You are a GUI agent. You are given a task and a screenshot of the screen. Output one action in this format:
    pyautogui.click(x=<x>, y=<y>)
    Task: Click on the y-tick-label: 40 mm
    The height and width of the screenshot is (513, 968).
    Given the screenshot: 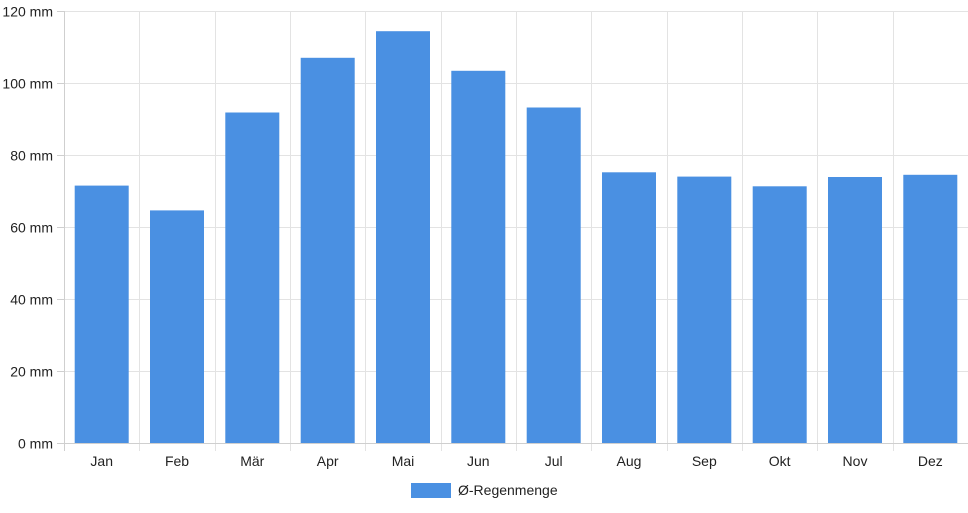 What is the action you would take?
    pyautogui.click(x=31, y=300)
    